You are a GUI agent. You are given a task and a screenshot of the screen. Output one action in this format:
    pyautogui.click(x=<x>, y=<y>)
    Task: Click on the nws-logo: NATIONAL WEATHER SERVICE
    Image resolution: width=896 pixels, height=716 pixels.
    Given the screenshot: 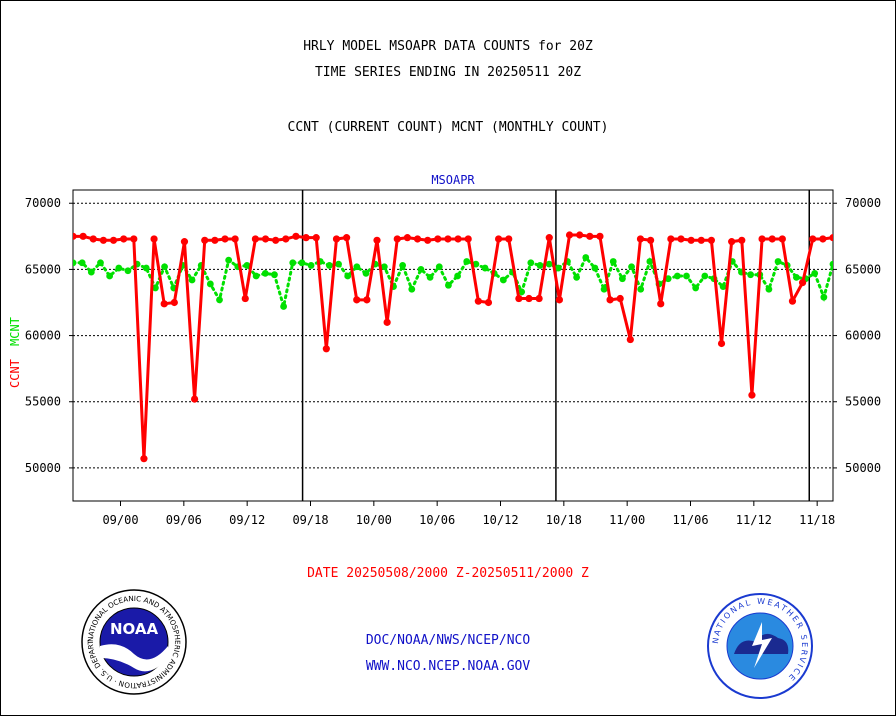 What is the action you would take?
    pyautogui.click(x=760, y=646)
    